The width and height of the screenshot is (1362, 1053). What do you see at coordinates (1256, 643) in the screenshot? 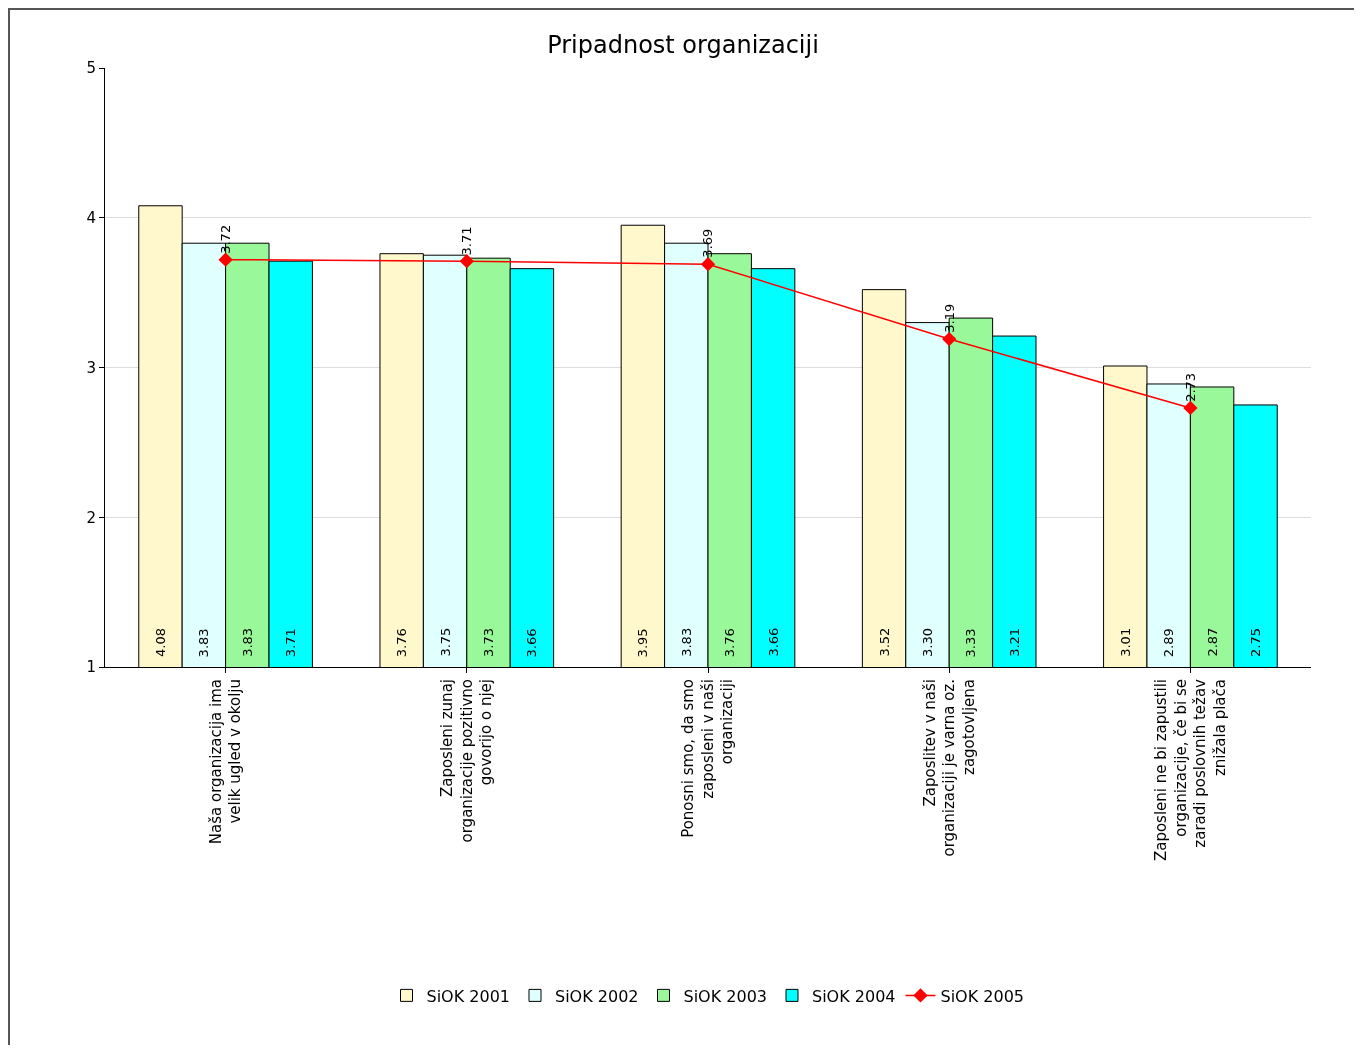
I see `data-label: 2.75` at bounding box center [1256, 643].